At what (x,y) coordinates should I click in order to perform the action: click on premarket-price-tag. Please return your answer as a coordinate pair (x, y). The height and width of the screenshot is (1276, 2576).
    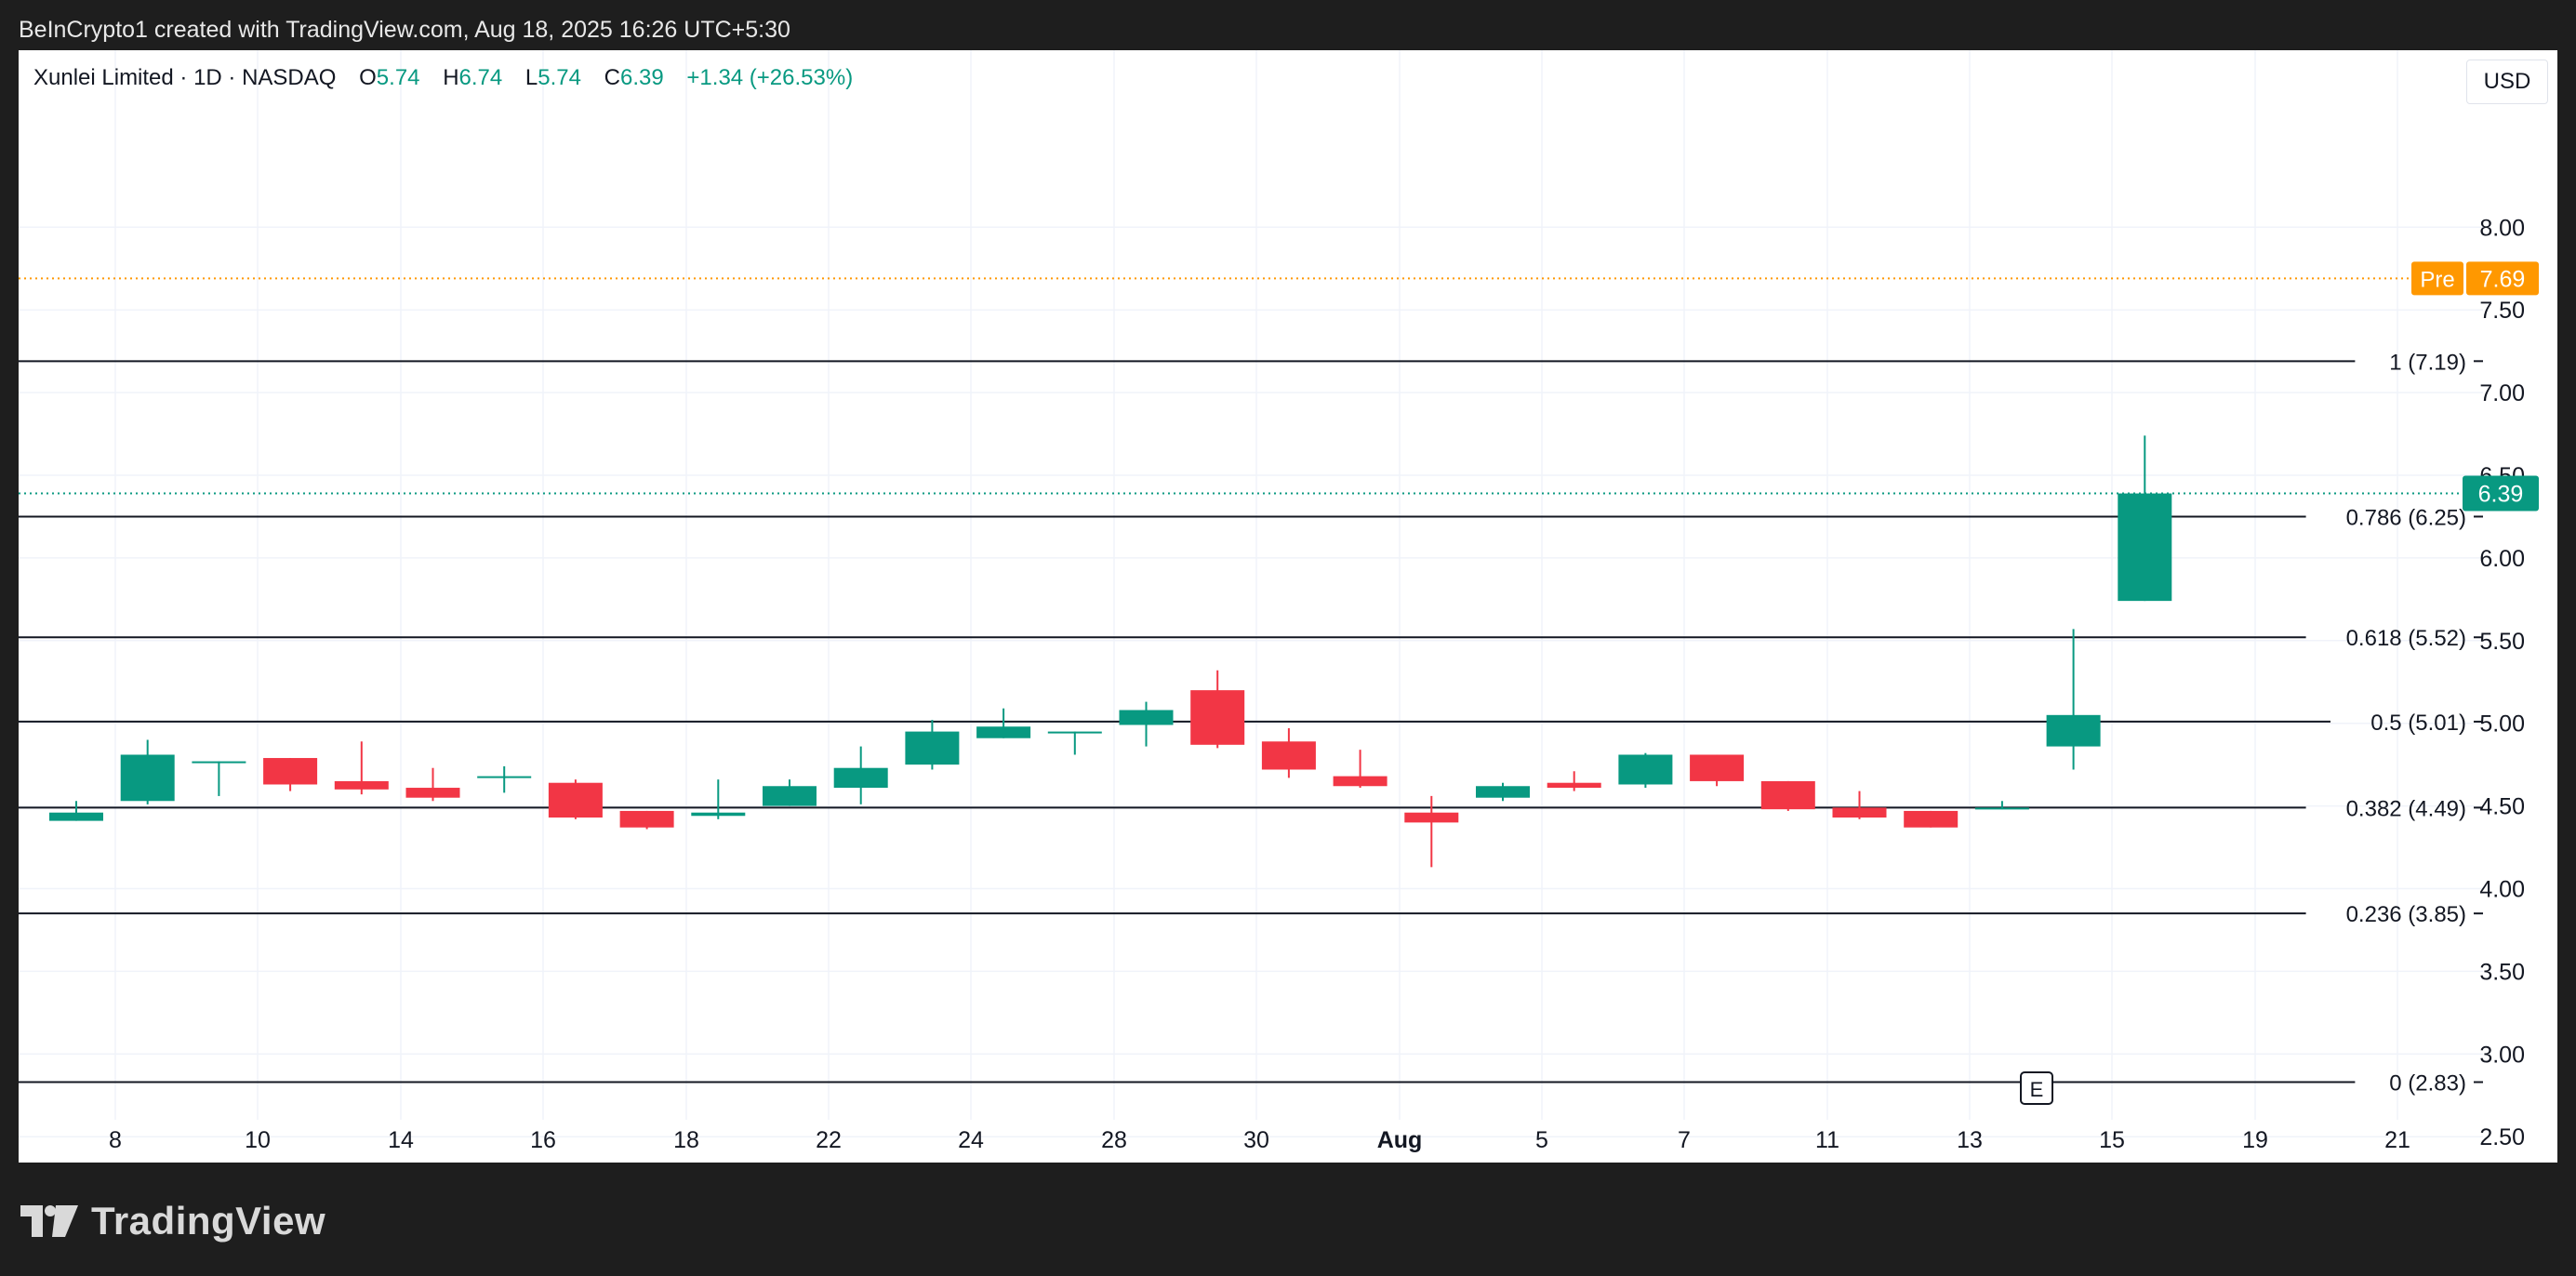
    Looking at the image, I should click on (2502, 278).